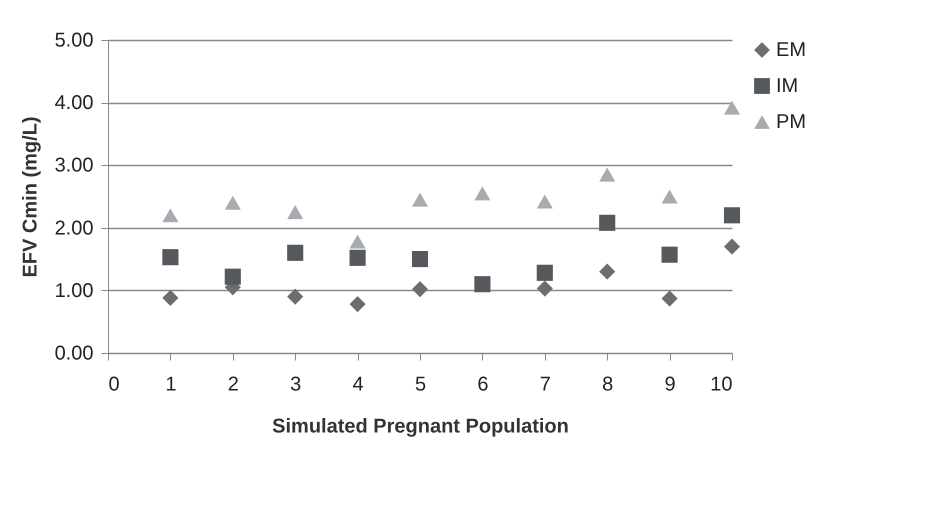  Describe the element at coordinates (545, 385) in the screenshot. I see `x-tick-label: 7` at that location.